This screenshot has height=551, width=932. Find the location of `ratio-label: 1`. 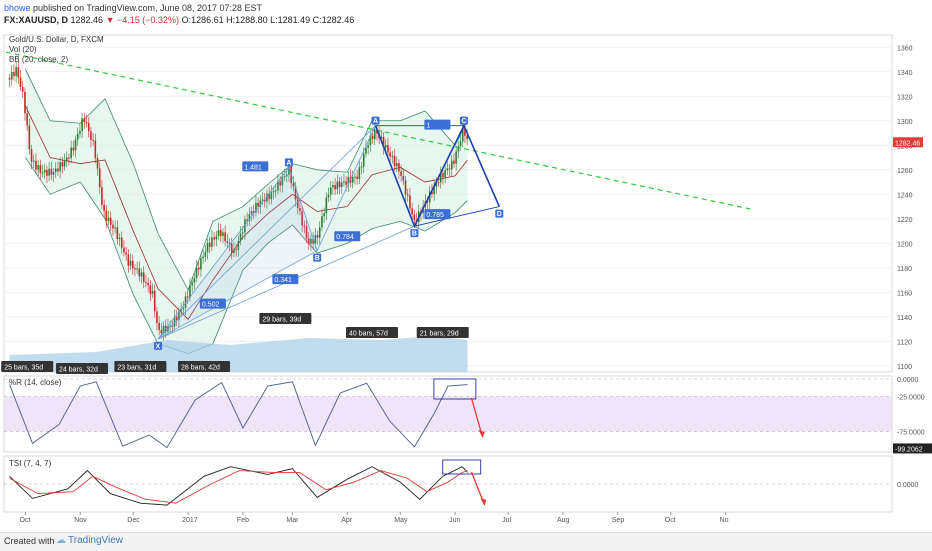

ratio-label: 1 is located at coordinates (428, 126).